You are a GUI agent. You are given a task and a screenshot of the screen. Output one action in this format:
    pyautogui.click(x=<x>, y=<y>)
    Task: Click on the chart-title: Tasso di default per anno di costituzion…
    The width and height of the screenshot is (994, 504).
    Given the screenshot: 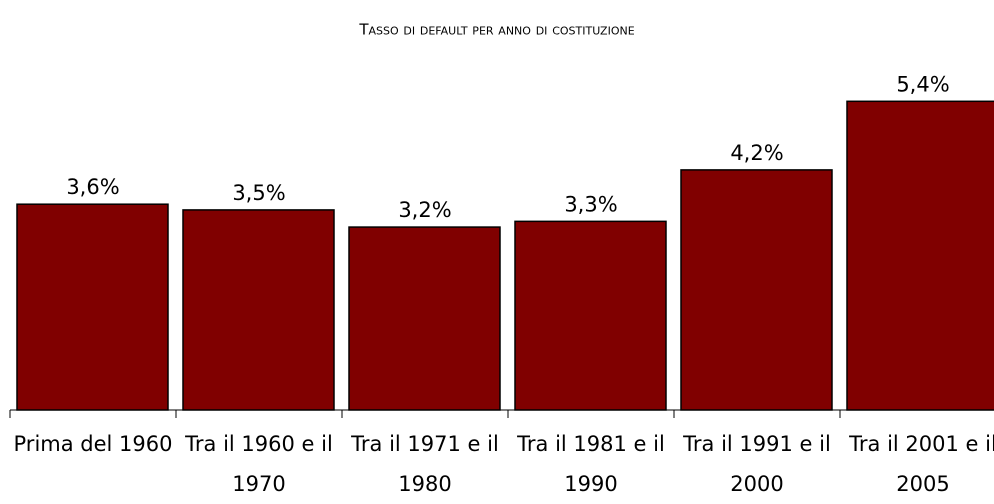 What is the action you would take?
    pyautogui.click(x=496, y=30)
    